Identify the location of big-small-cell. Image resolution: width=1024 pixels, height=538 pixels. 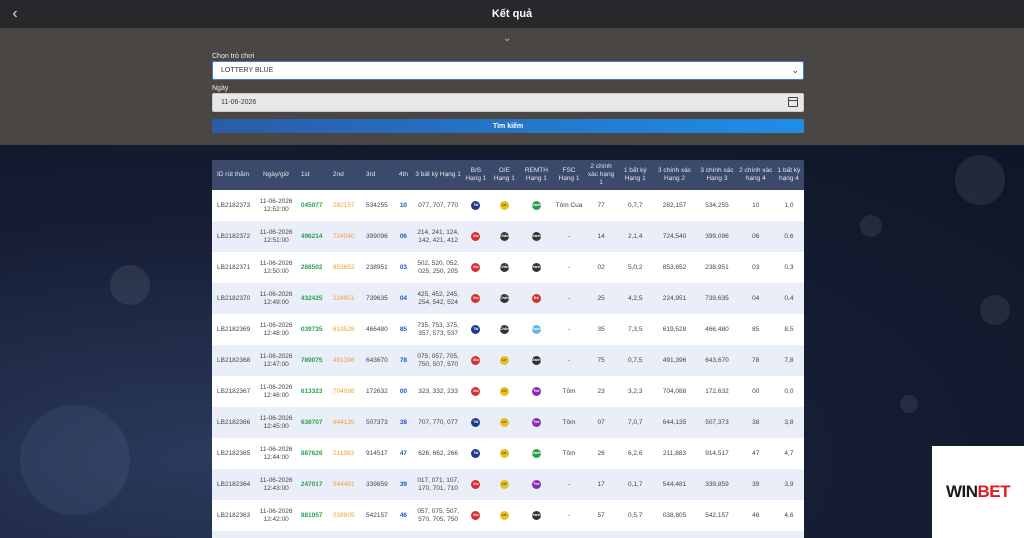
(475, 534).